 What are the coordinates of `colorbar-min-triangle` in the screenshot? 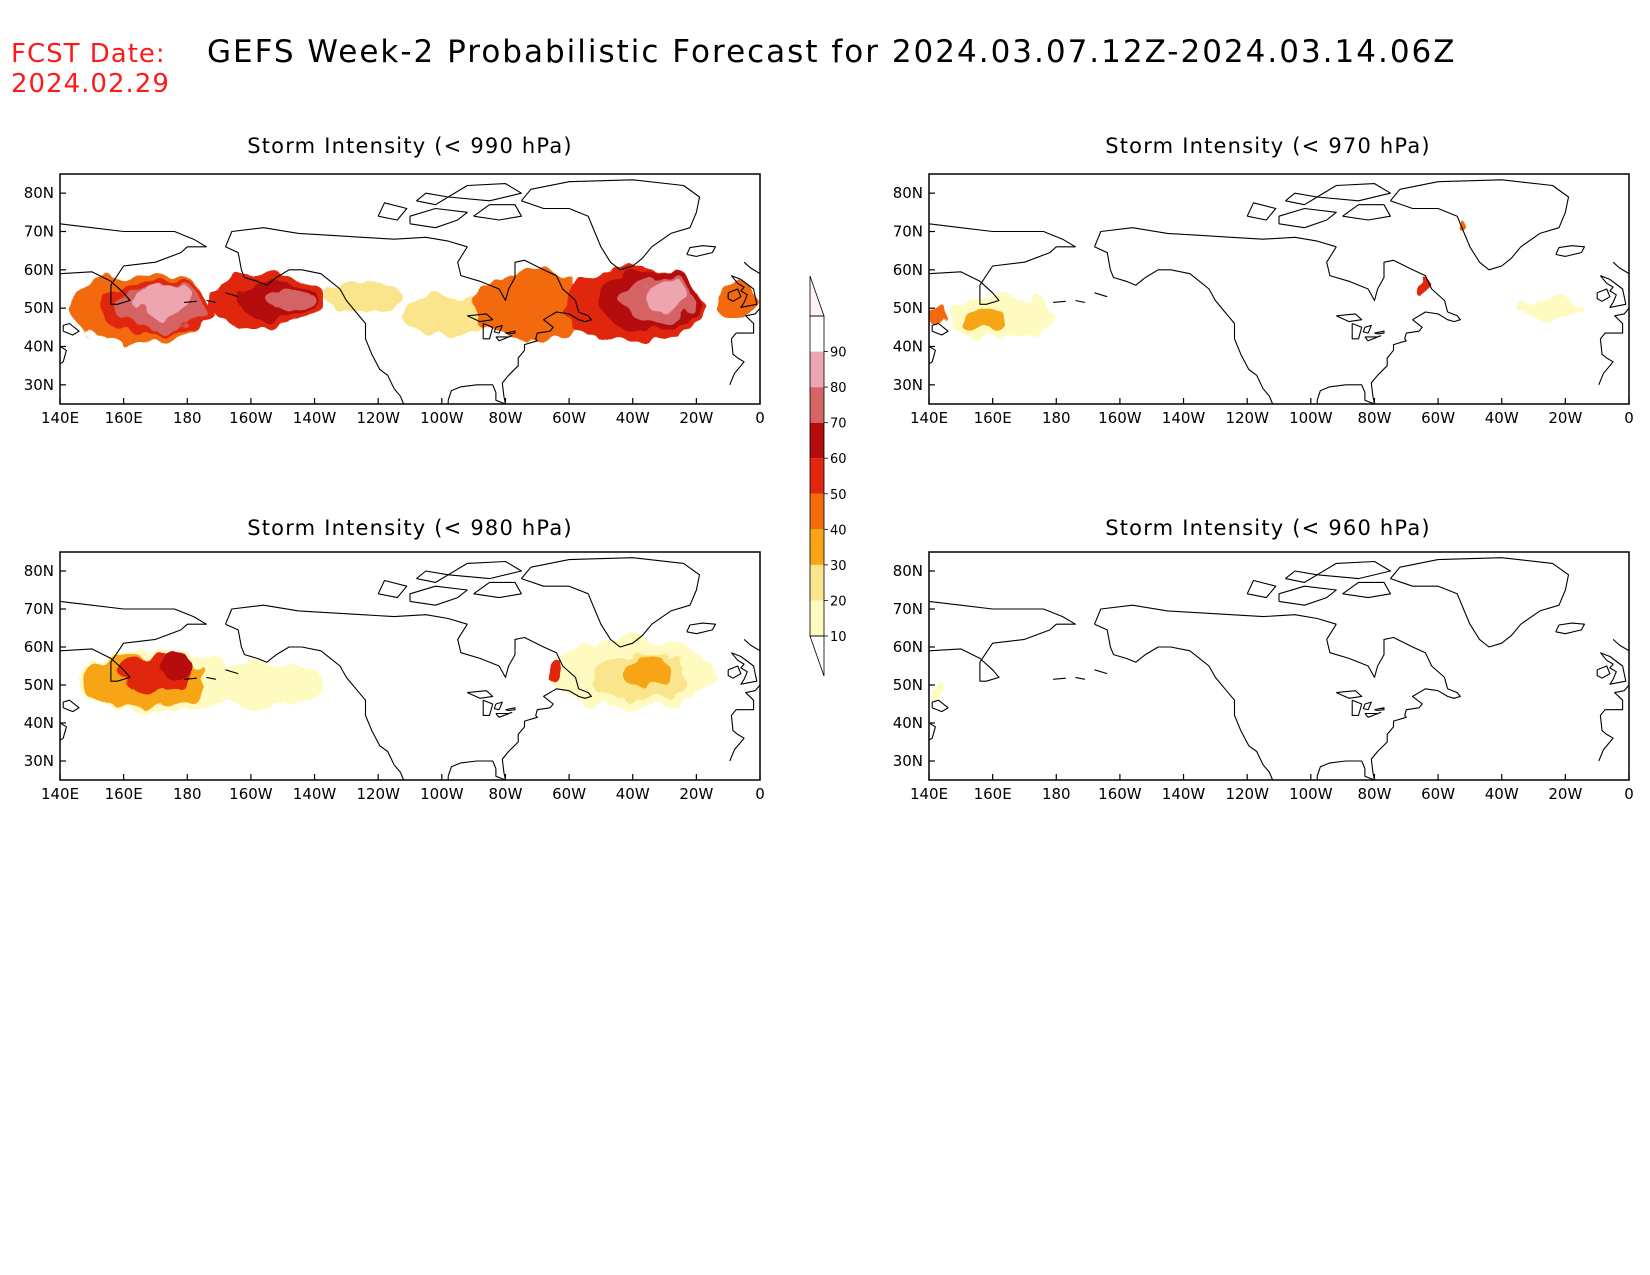 It's located at (817, 656).